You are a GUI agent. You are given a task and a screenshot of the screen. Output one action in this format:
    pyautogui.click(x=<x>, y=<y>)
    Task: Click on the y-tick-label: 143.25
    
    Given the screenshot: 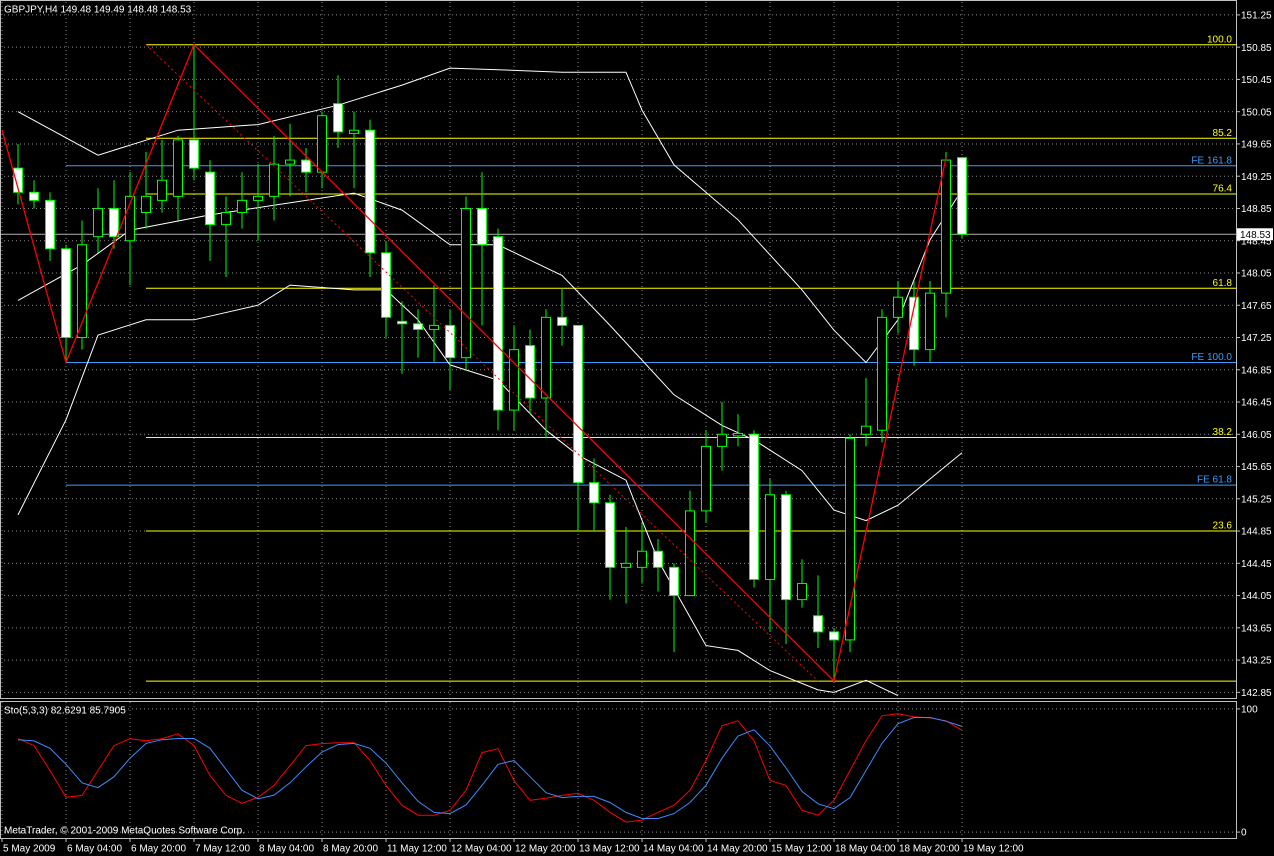 What is the action you would take?
    pyautogui.click(x=1256, y=661)
    